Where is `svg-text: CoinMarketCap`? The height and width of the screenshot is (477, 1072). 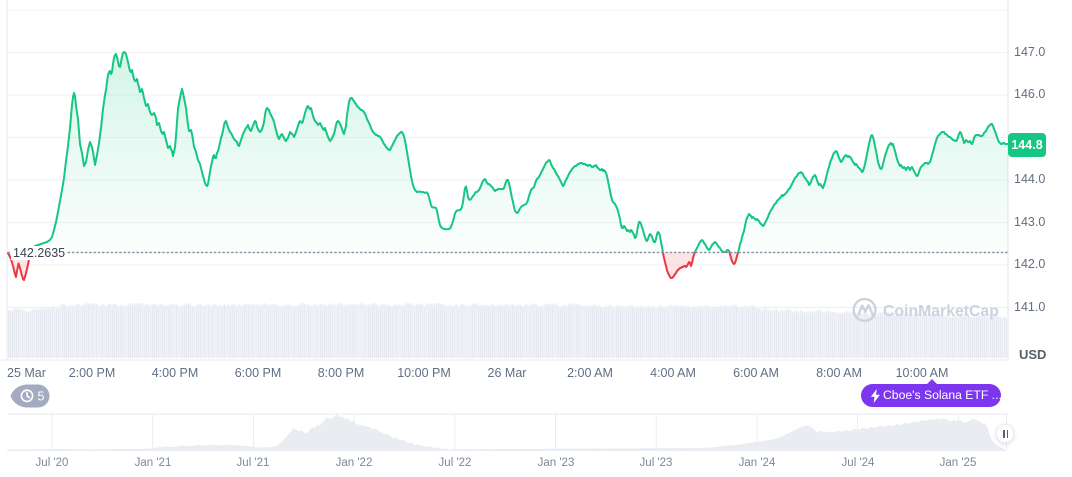
svg-text: CoinMarketCap is located at coordinates (941, 311).